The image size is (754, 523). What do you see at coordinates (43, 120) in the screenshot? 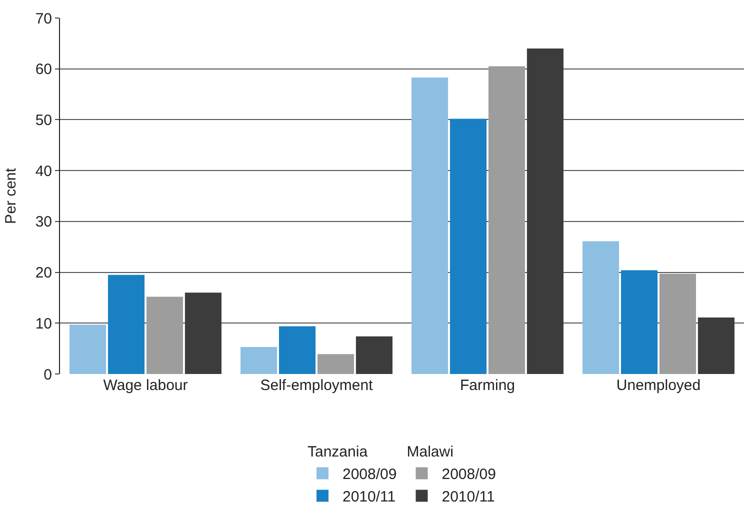
I see `y-tick-label: 50` at bounding box center [43, 120].